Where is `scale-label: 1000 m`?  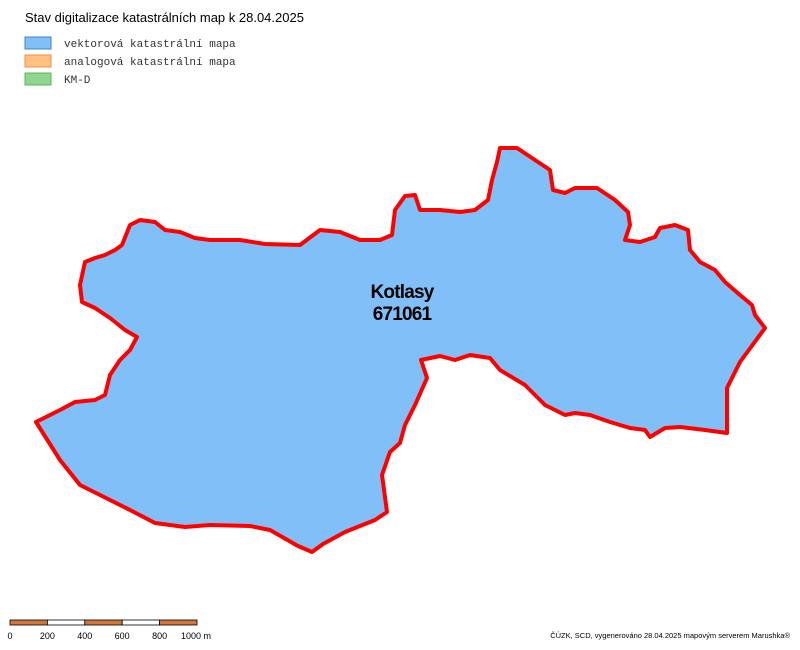
scale-label: 1000 m is located at coordinates (196, 636).